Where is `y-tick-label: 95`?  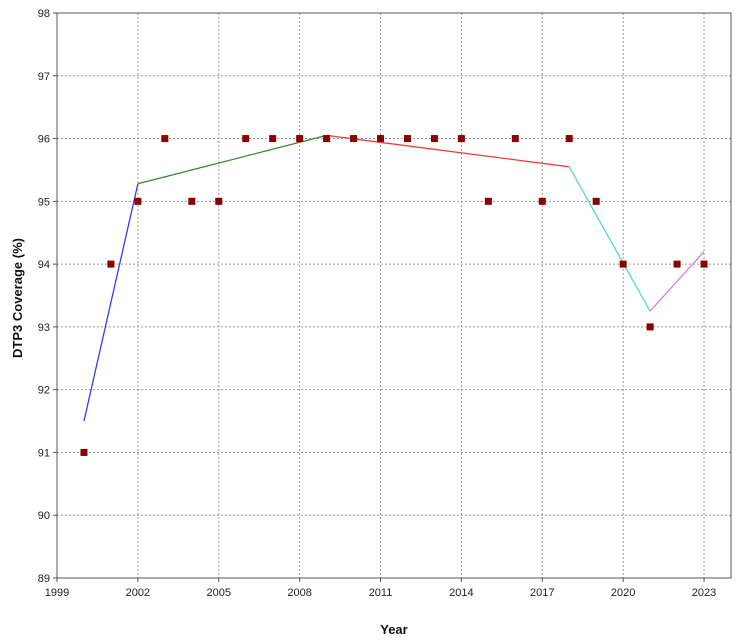 y-tick-label: 95 is located at coordinates (44, 202).